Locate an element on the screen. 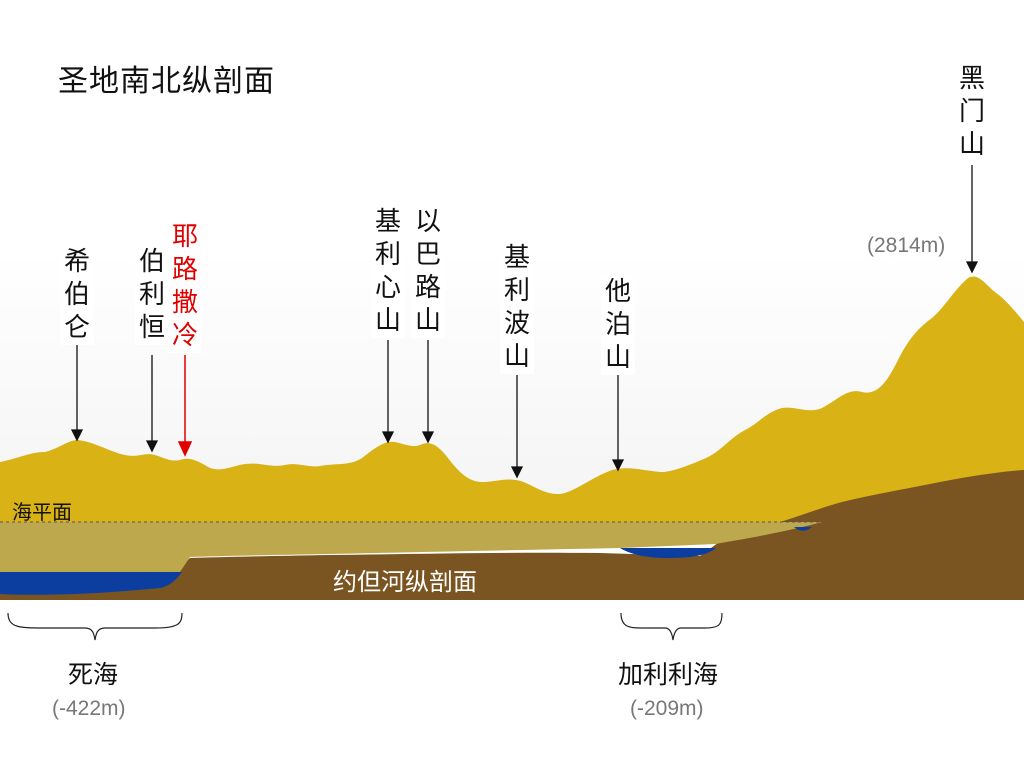  label-ebal: 以巴路山 is located at coordinates (428, 272).